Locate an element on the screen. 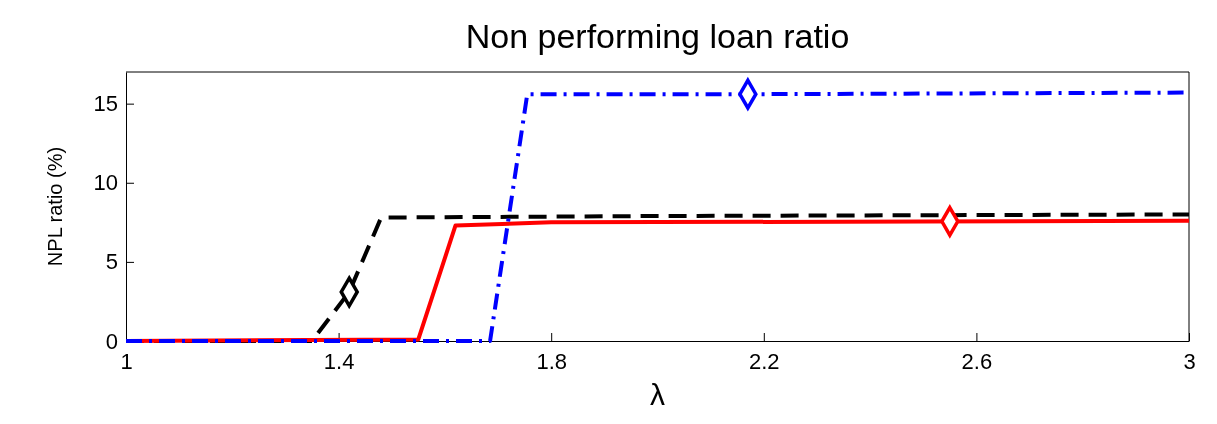  chart-title: Non performing loan ratio is located at coordinates (657, 36).